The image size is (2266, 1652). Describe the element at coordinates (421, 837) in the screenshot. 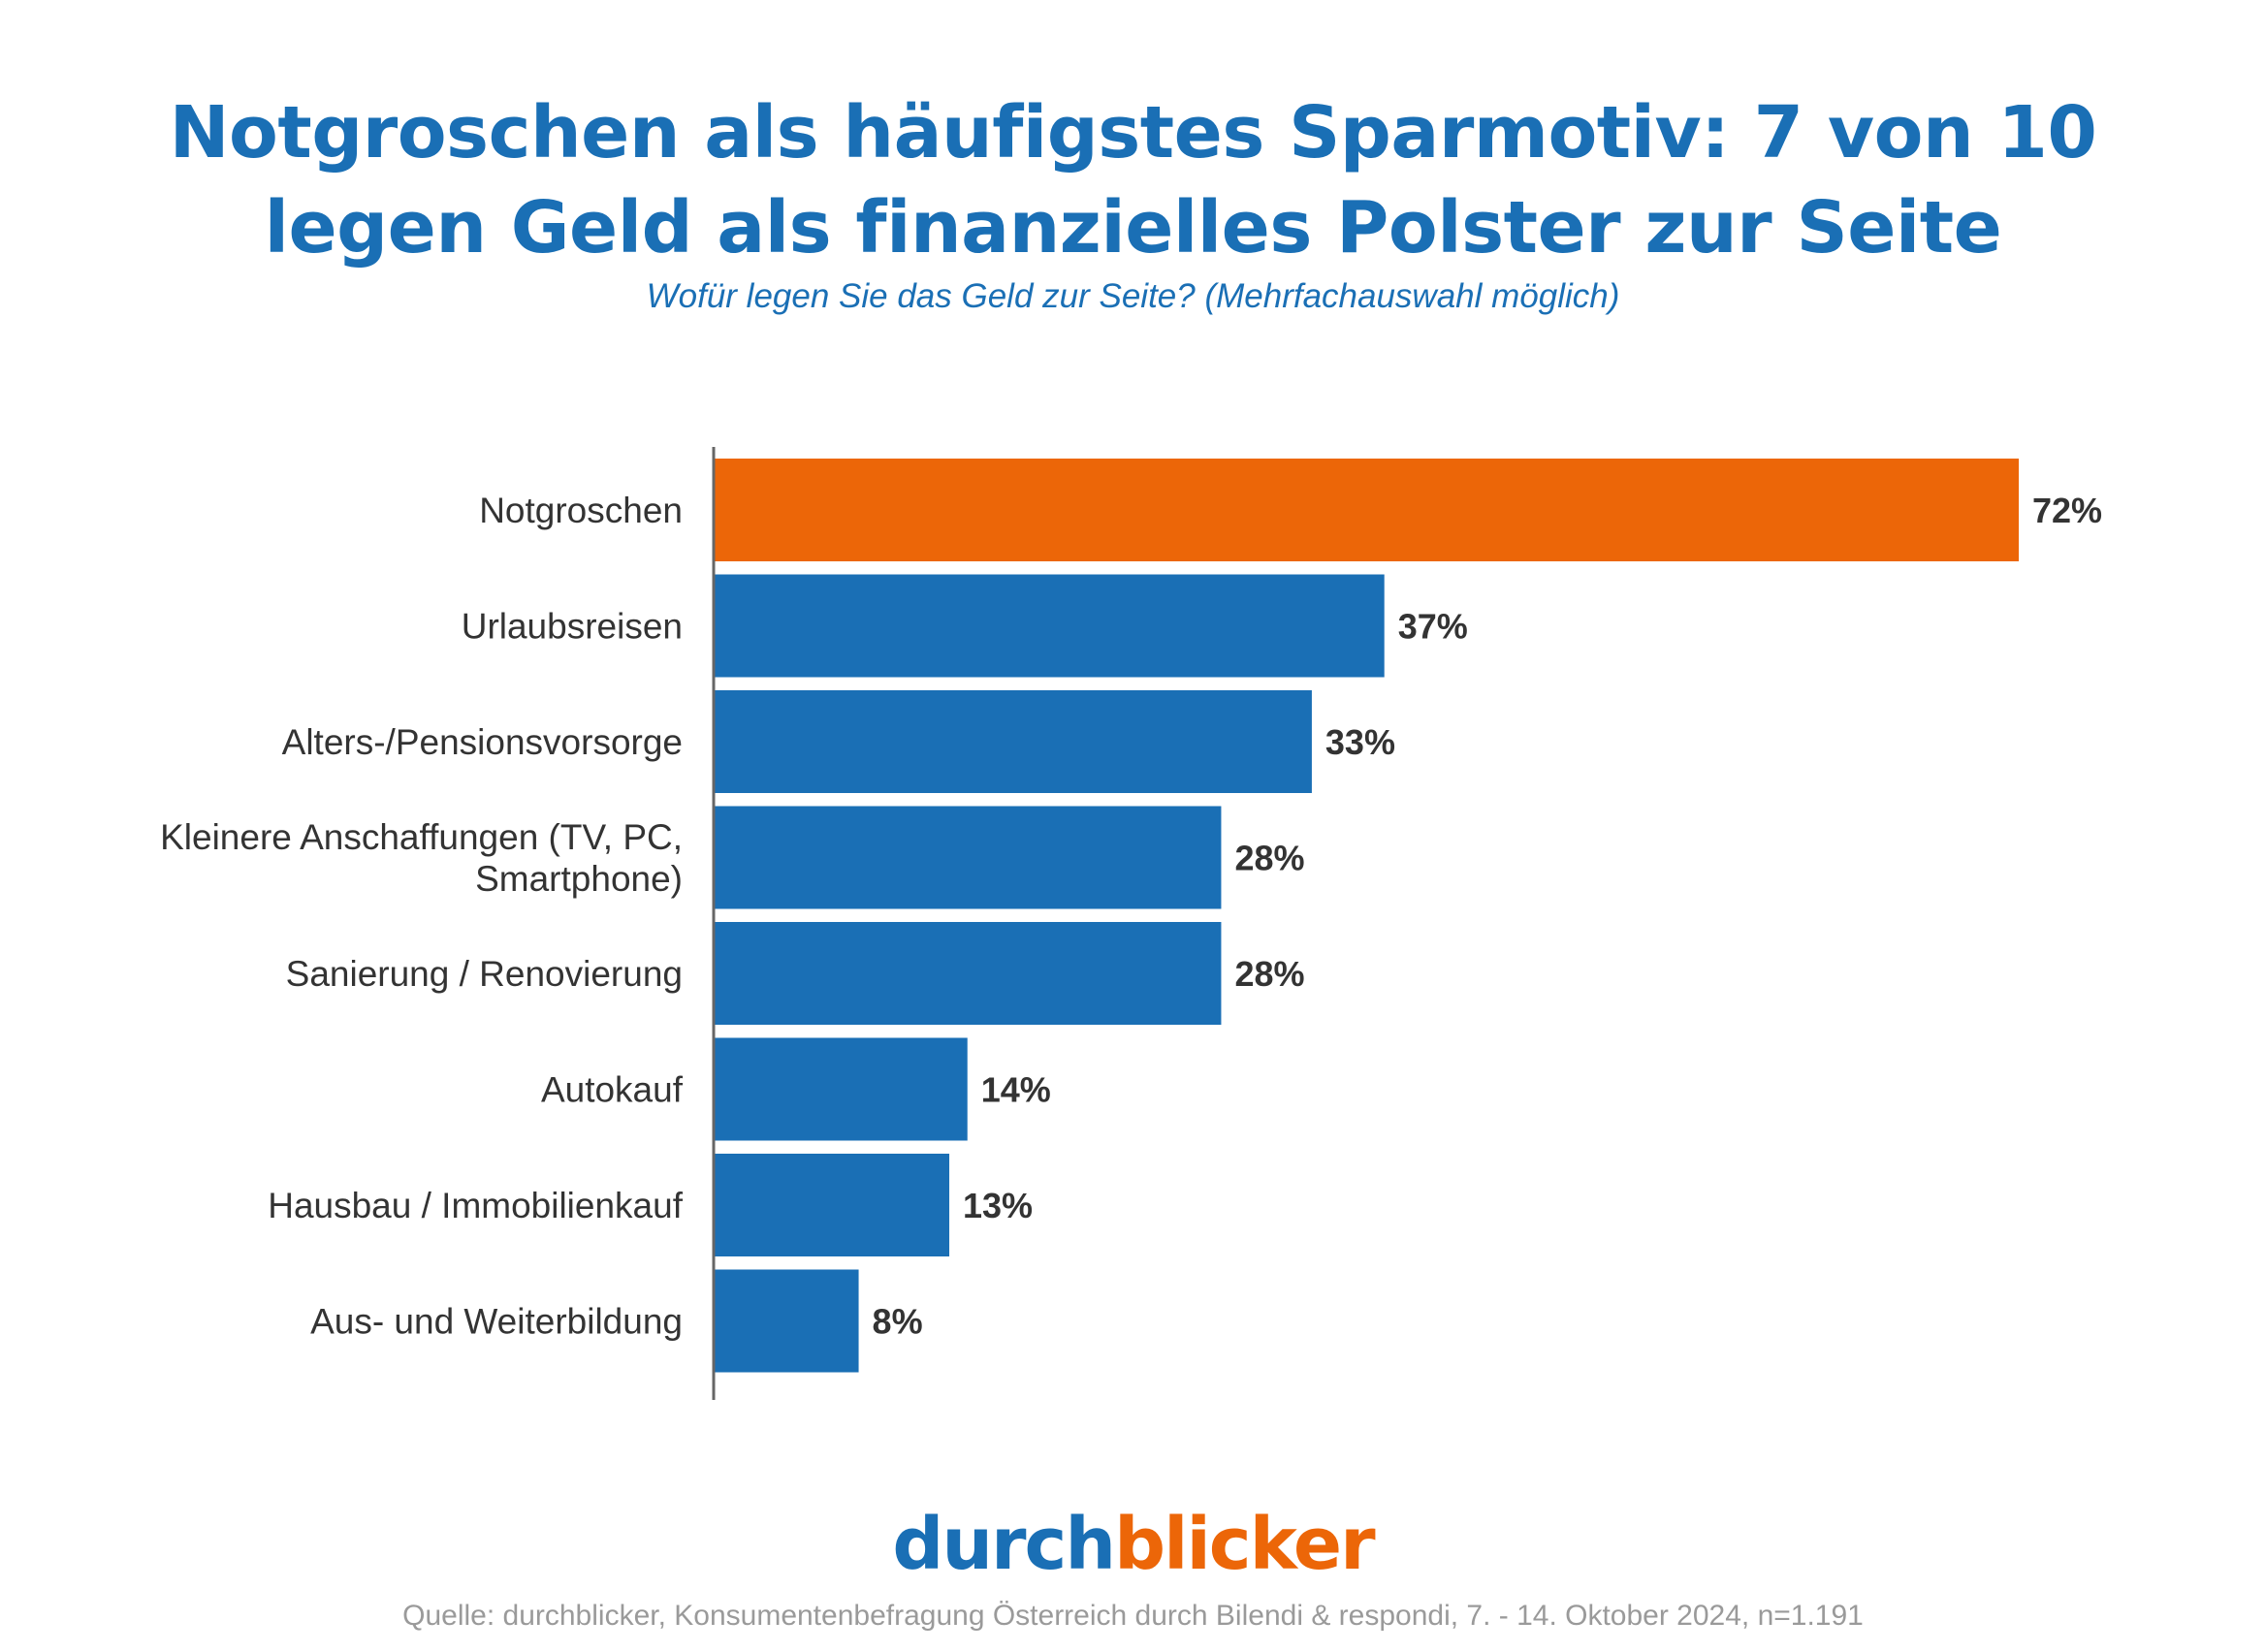

I see `category-label-3-line-0: Kleinere Anschaffungen (TV, PC,` at that location.